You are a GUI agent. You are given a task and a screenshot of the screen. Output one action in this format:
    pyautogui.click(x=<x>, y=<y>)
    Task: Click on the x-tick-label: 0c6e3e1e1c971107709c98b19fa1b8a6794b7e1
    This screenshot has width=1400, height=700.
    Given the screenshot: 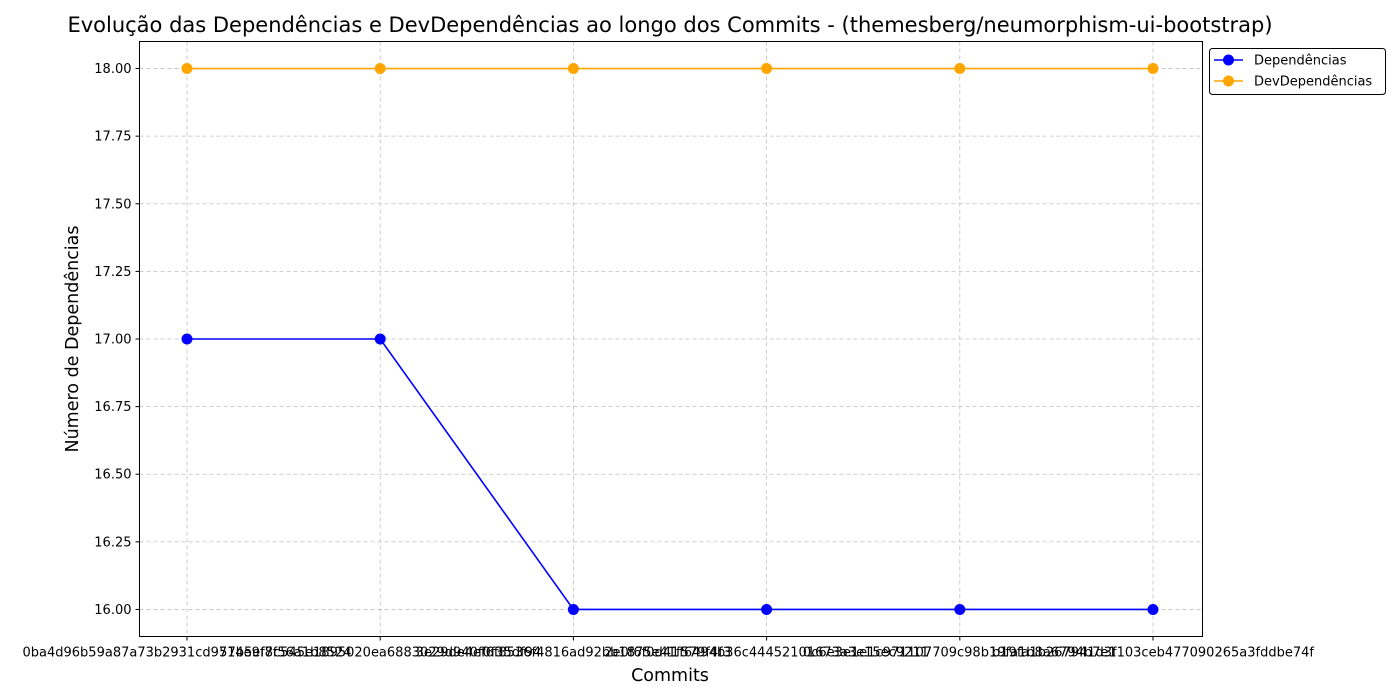 What is the action you would take?
    pyautogui.click(x=960, y=653)
    